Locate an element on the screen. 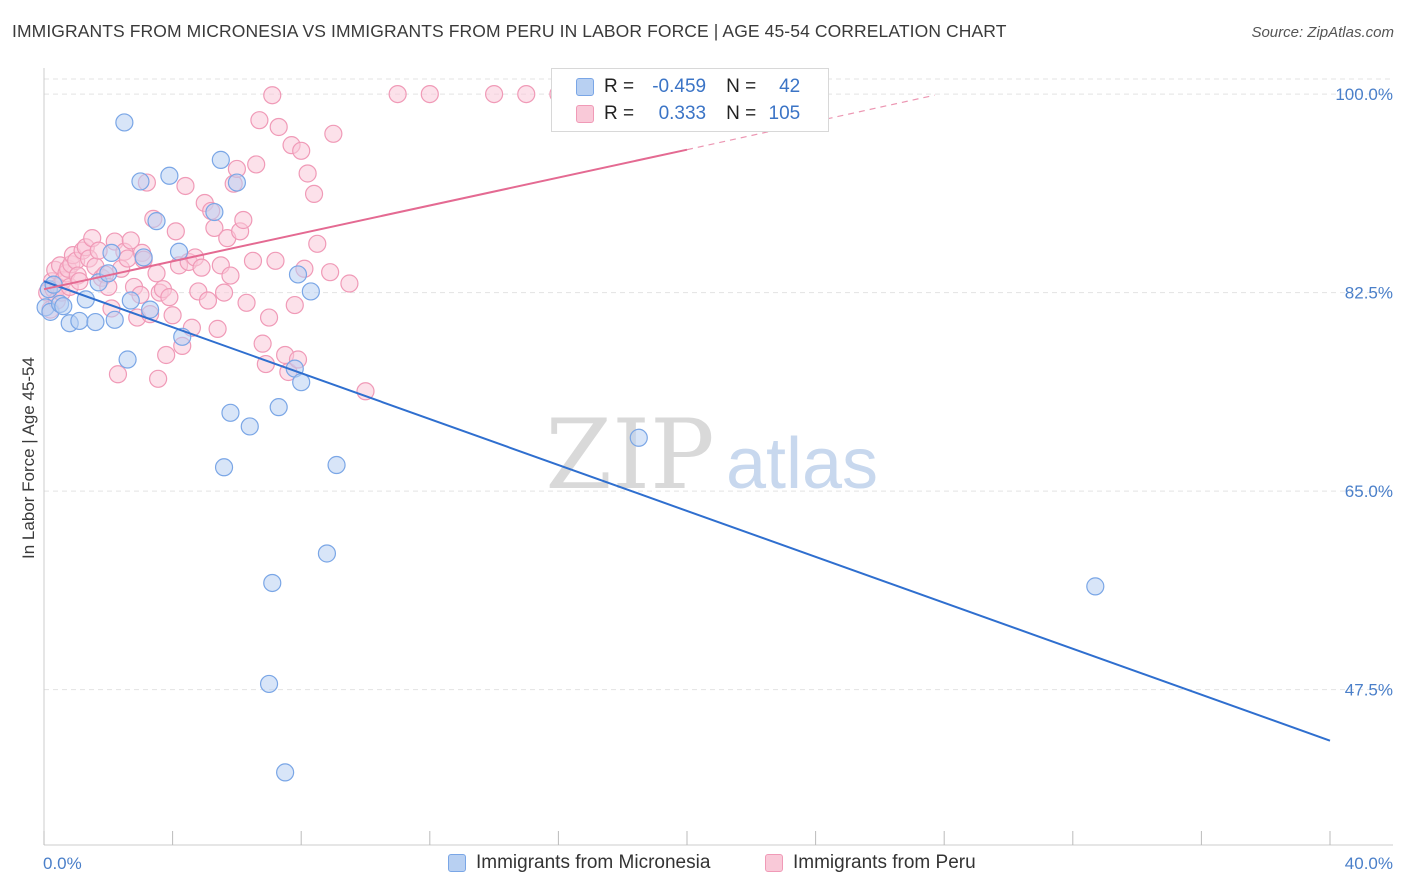 The width and height of the screenshot is (1406, 892). series-legend-peru: Immigrants from Peru is located at coordinates (870, 863).